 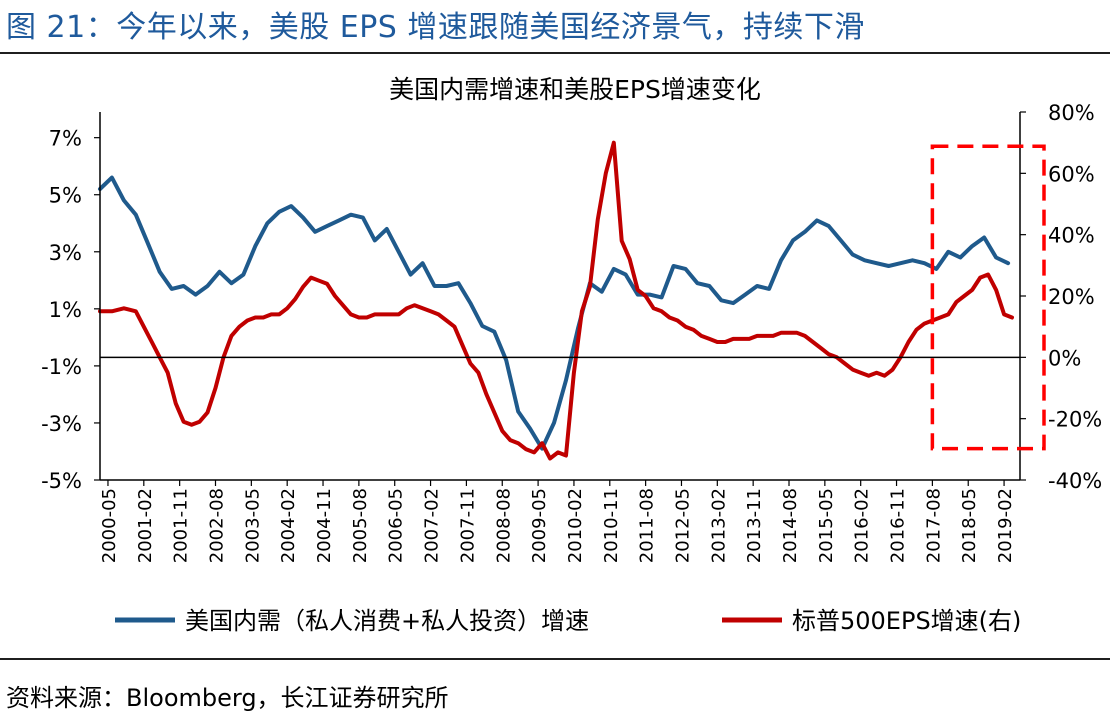 I want to click on x-tick-label: 2019-02, so click(x=1005, y=525).